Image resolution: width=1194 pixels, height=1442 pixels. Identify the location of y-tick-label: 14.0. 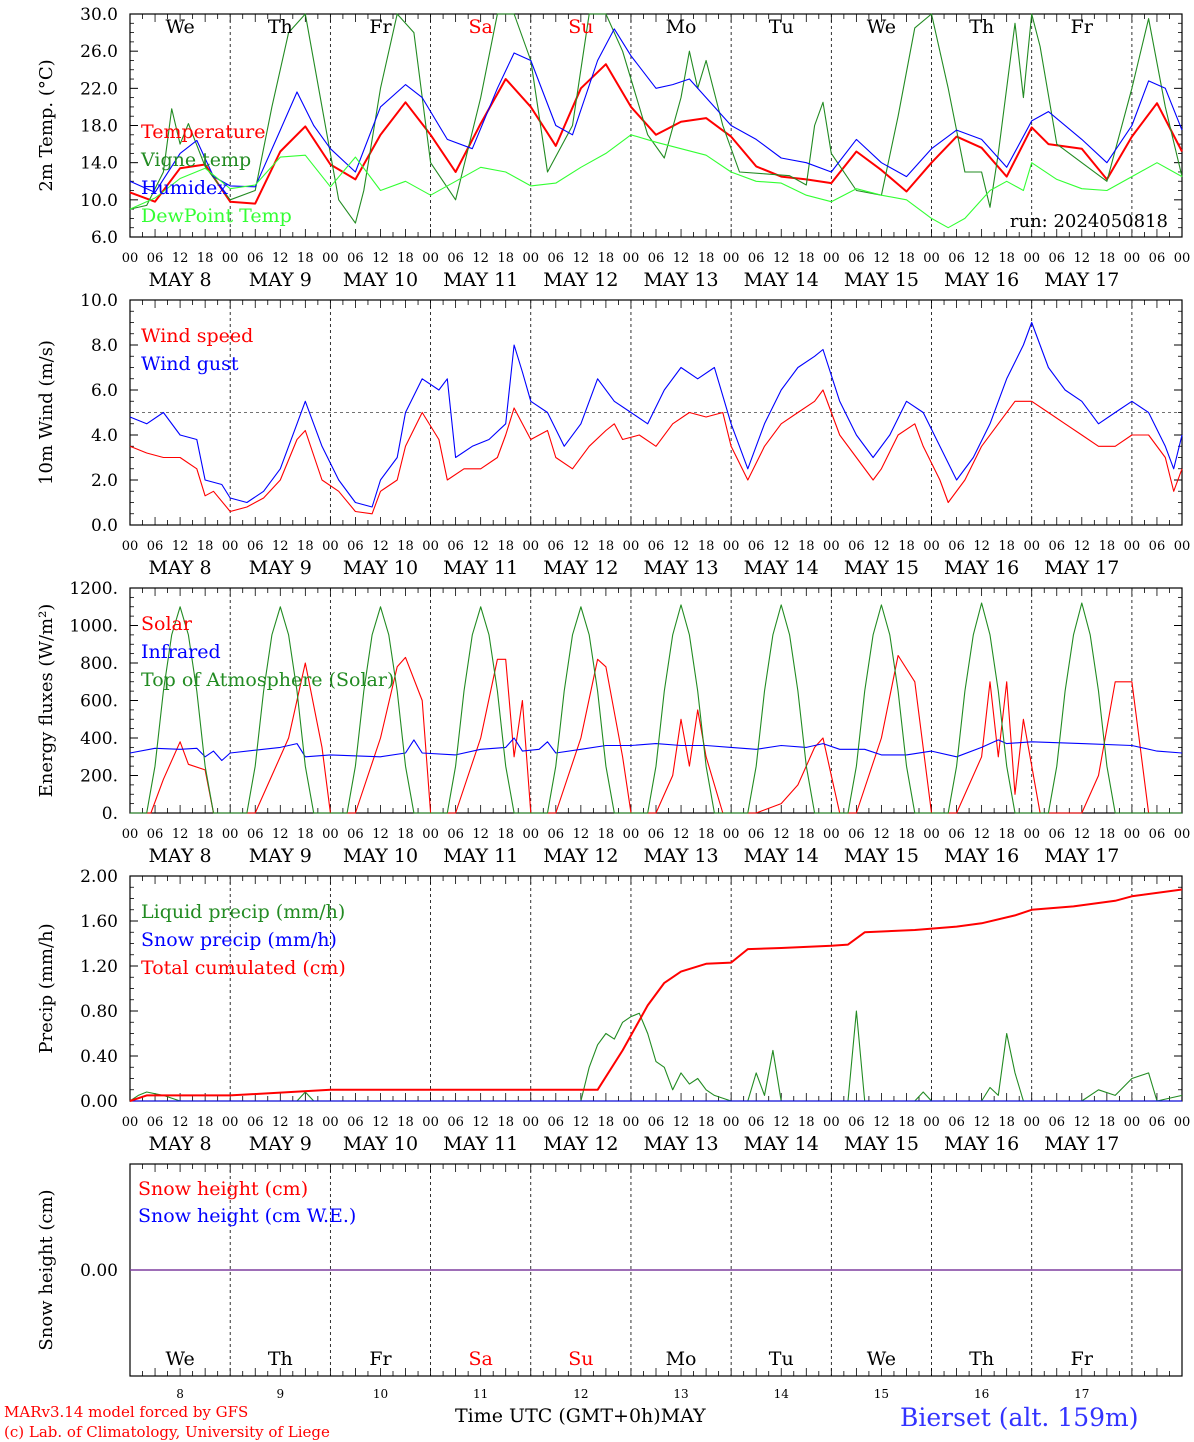
(99, 164).